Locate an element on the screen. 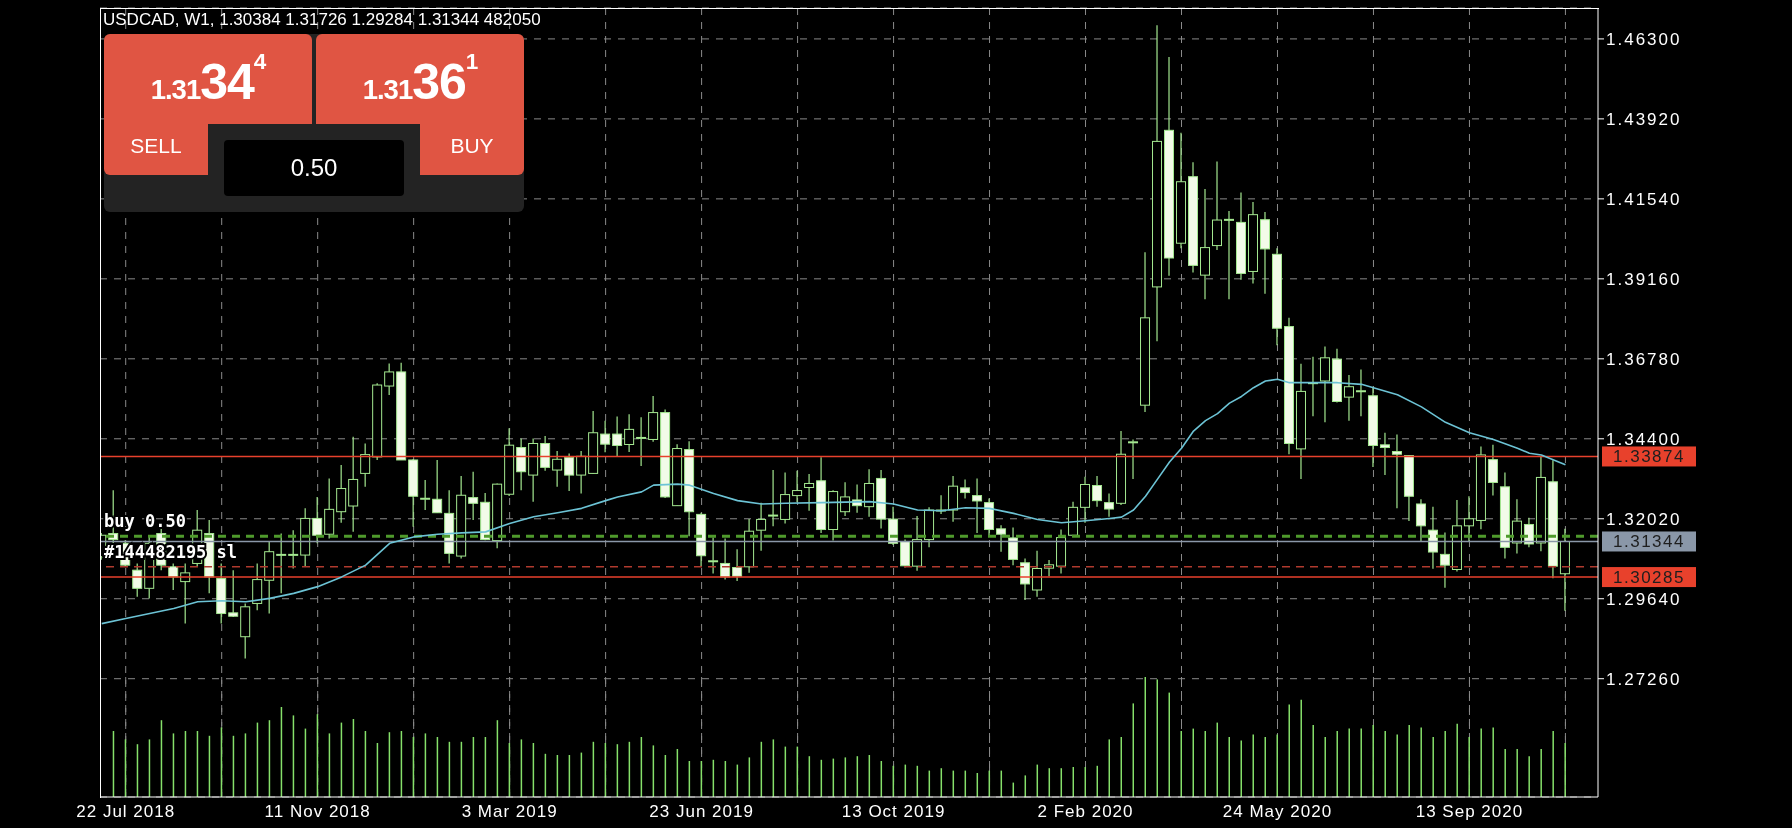 Image resolution: width=1792 pixels, height=828 pixels. annotation: BUY is located at coordinates (472, 146).